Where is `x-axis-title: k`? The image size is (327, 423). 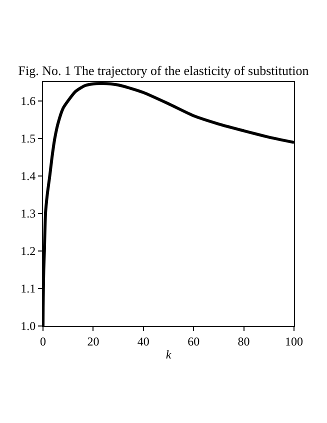 x-axis-title: k is located at coordinates (169, 354).